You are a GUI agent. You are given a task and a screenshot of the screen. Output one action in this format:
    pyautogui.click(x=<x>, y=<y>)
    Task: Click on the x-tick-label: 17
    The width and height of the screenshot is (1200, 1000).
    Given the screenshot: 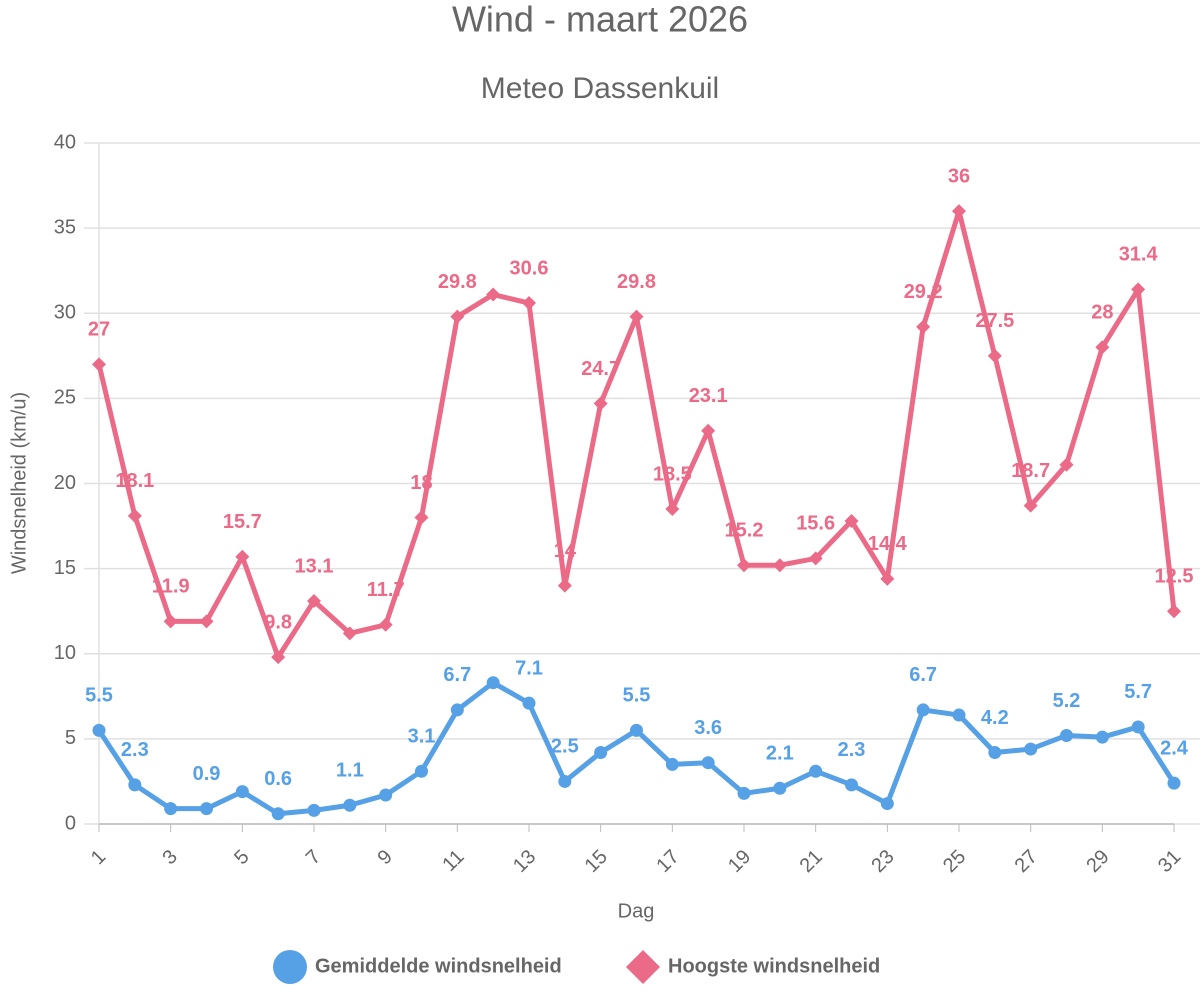 What is the action you would take?
    pyautogui.click(x=667, y=861)
    